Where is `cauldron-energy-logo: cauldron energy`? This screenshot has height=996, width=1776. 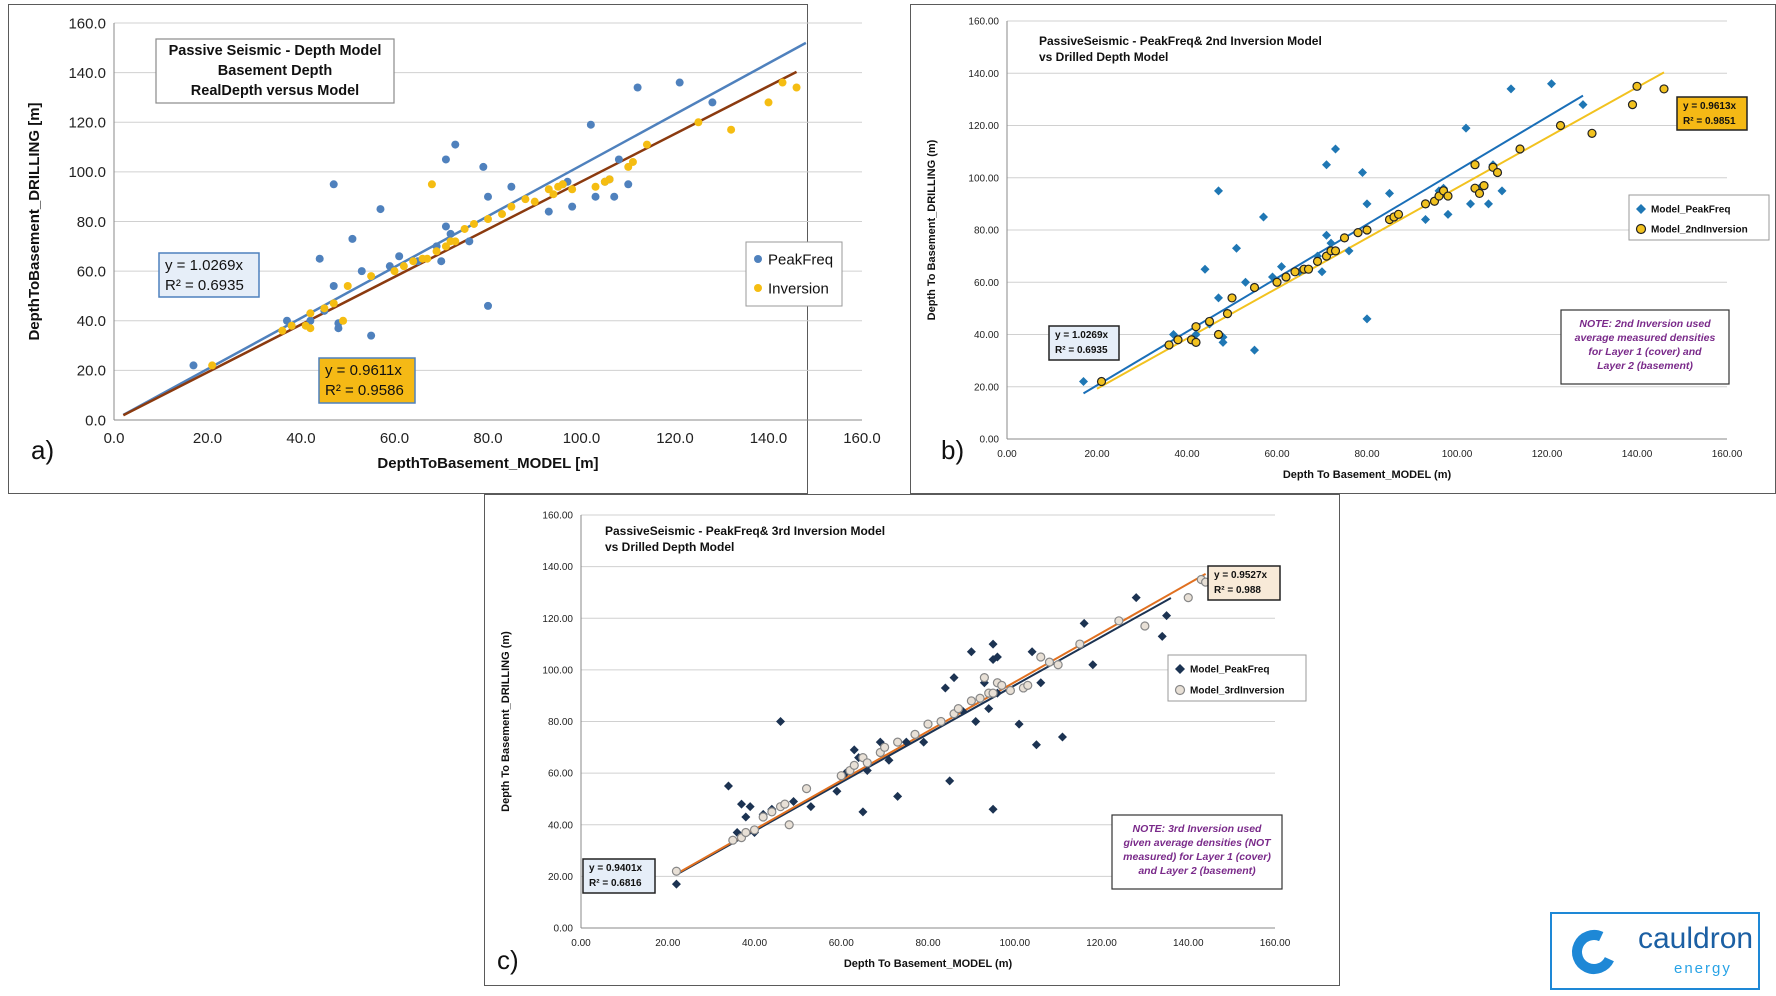
cauldron-energy-logo: cauldron energy is located at coordinates (1655, 951).